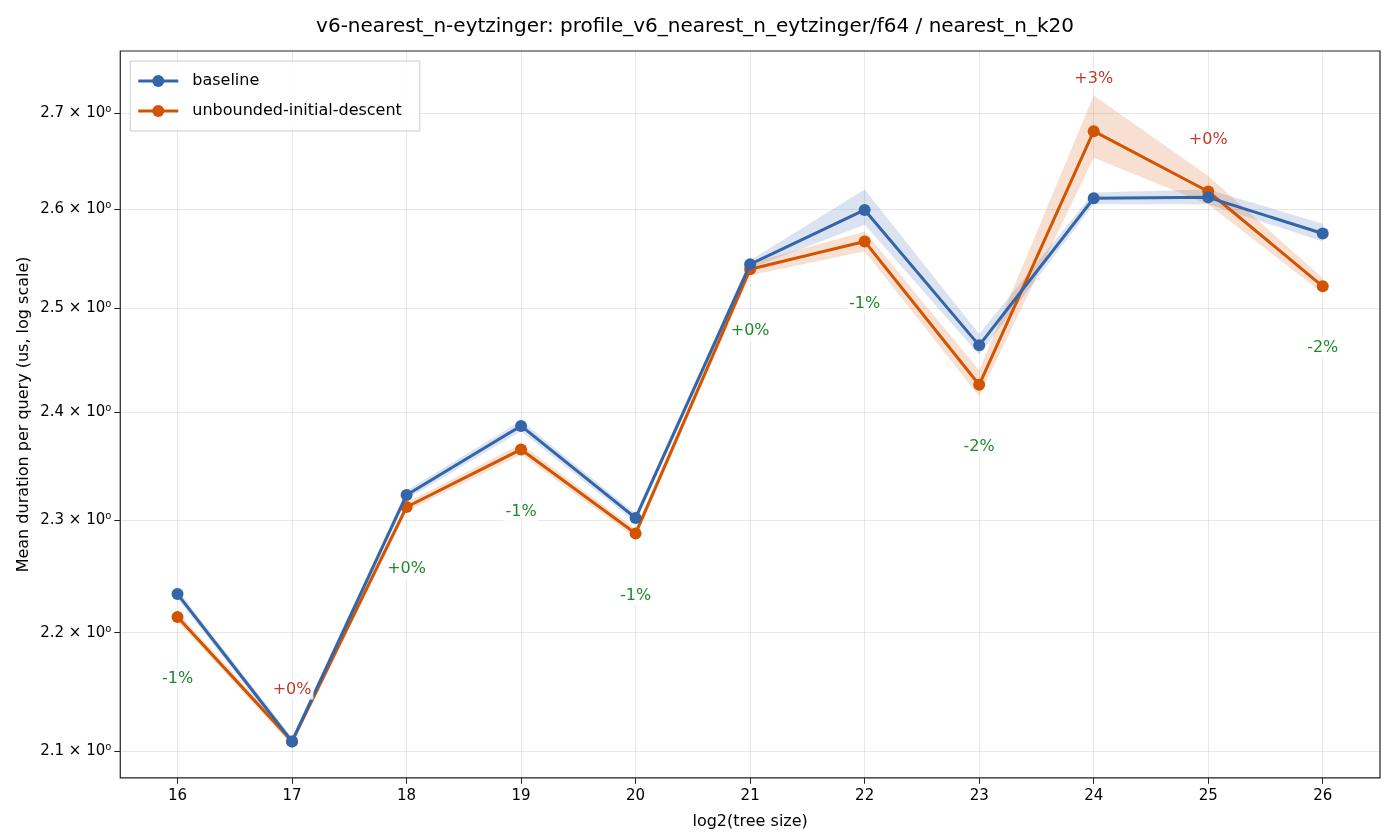  Describe the element at coordinates (76, 112) in the screenshot. I see `y-tick-label: 2.7 × 10⁰` at that location.